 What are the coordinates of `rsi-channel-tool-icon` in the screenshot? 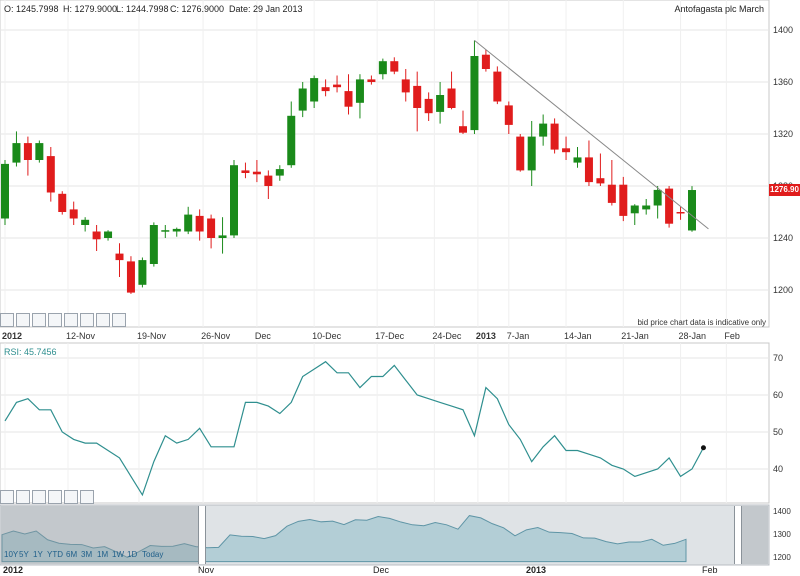 It's located at (55, 497).